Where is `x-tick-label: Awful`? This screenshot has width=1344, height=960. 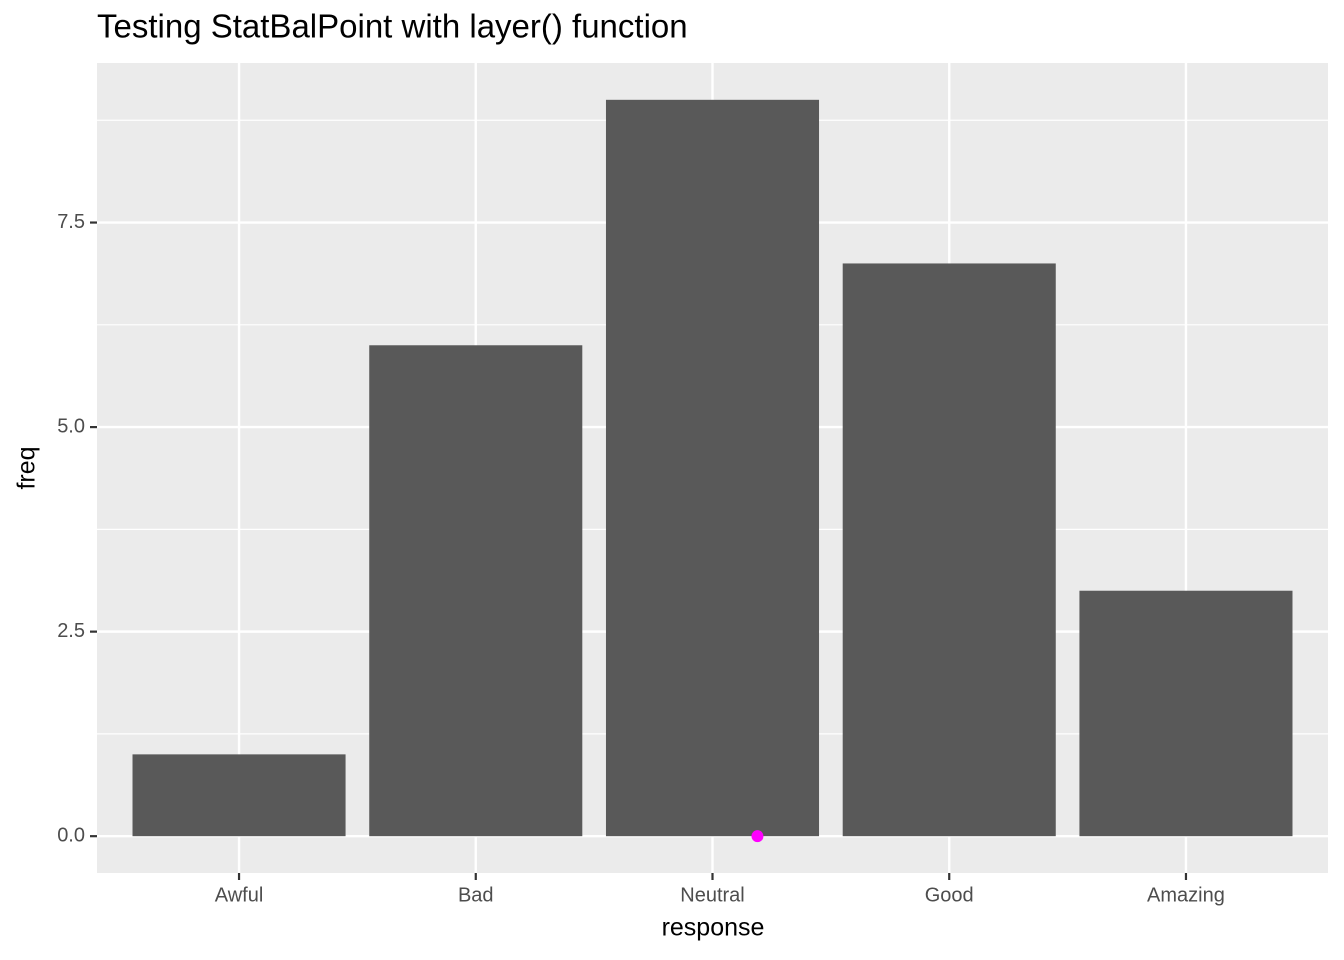 x-tick-label: Awful is located at coordinates (239, 895).